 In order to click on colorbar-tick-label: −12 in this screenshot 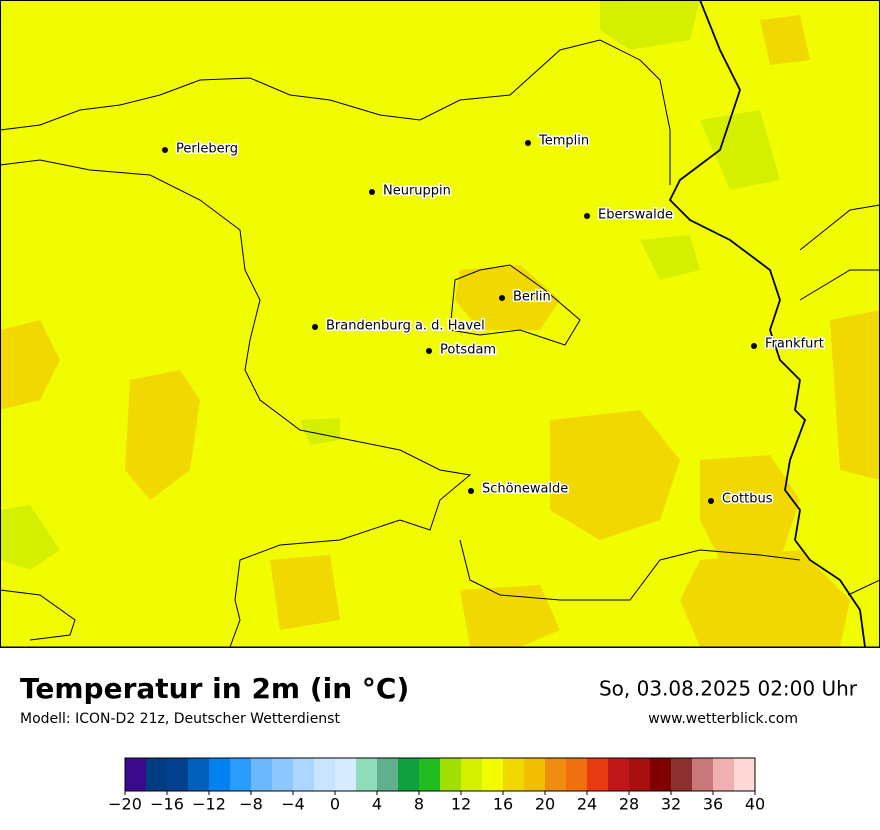, I will do `click(209, 804)`.